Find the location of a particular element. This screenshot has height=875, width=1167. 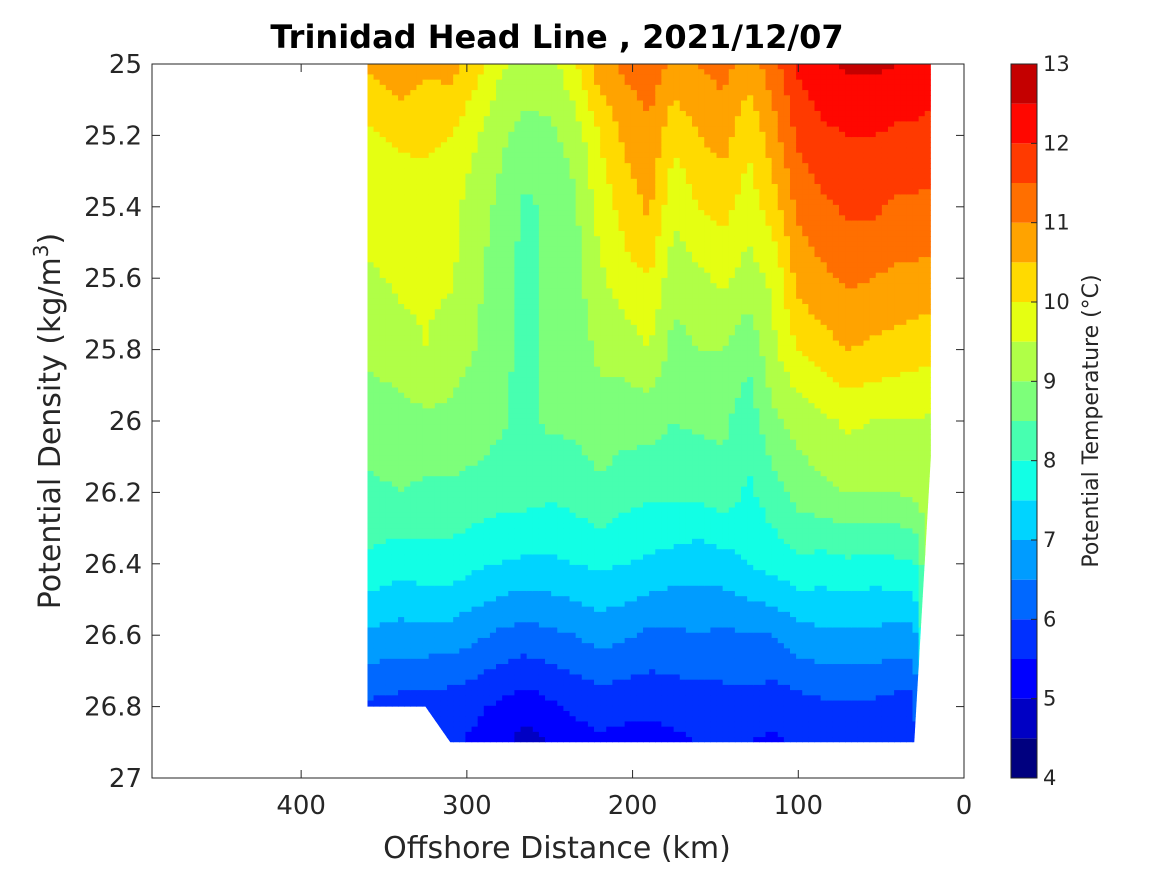

colorbar-tick-label: 8 is located at coordinates (1049, 461).